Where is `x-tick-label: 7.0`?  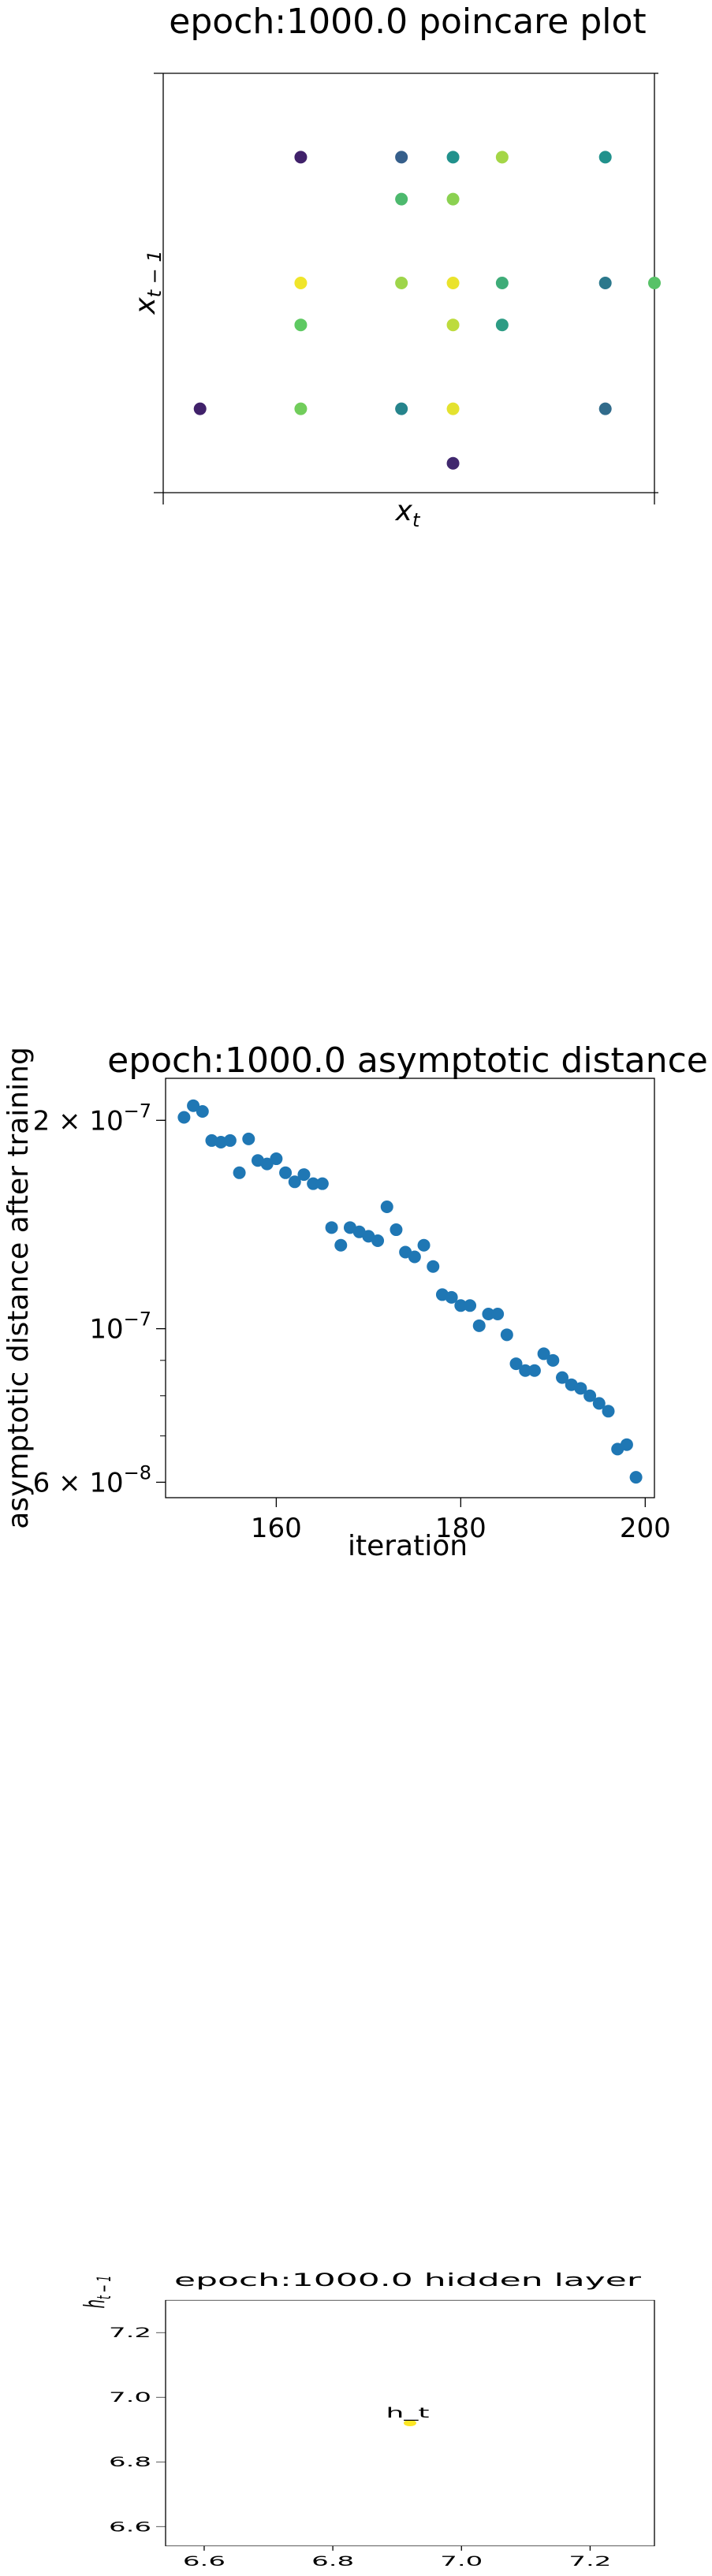
x-tick-label: 7.0 is located at coordinates (462, 2562).